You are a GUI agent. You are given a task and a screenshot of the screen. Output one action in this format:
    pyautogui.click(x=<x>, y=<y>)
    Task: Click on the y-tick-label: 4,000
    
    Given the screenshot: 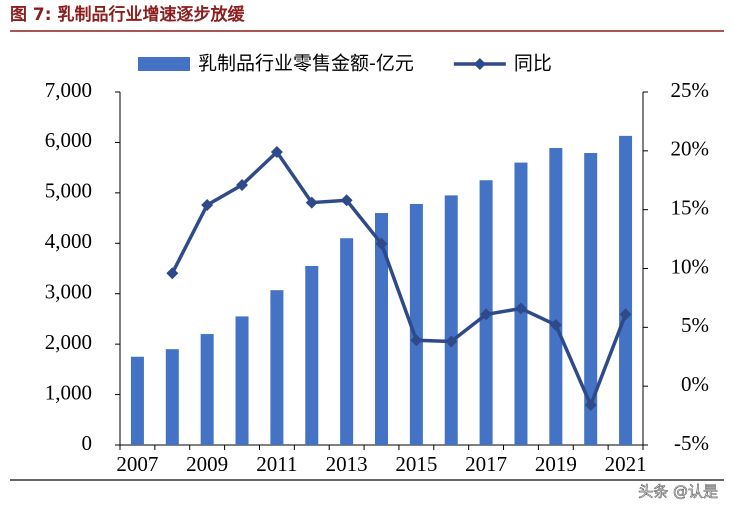 What is the action you would take?
    pyautogui.click(x=68, y=241)
    